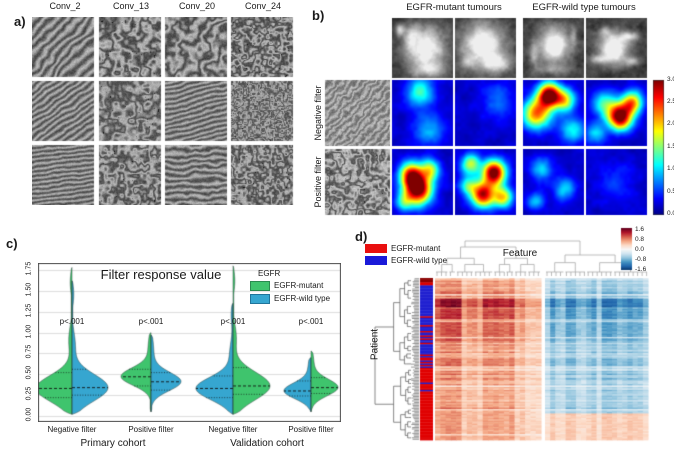 The width and height of the screenshot is (674, 455). I want to click on d-legend-item-mutant: EGFR-mutant, so click(402, 248).